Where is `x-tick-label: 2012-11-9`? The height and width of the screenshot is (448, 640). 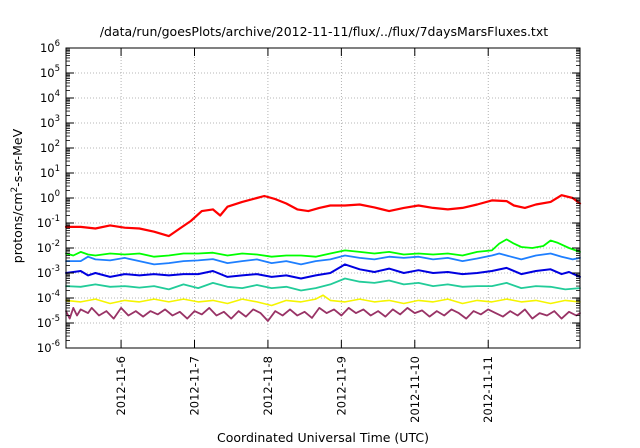
x-tick-label: 2012-11-9 is located at coordinates (341, 386).